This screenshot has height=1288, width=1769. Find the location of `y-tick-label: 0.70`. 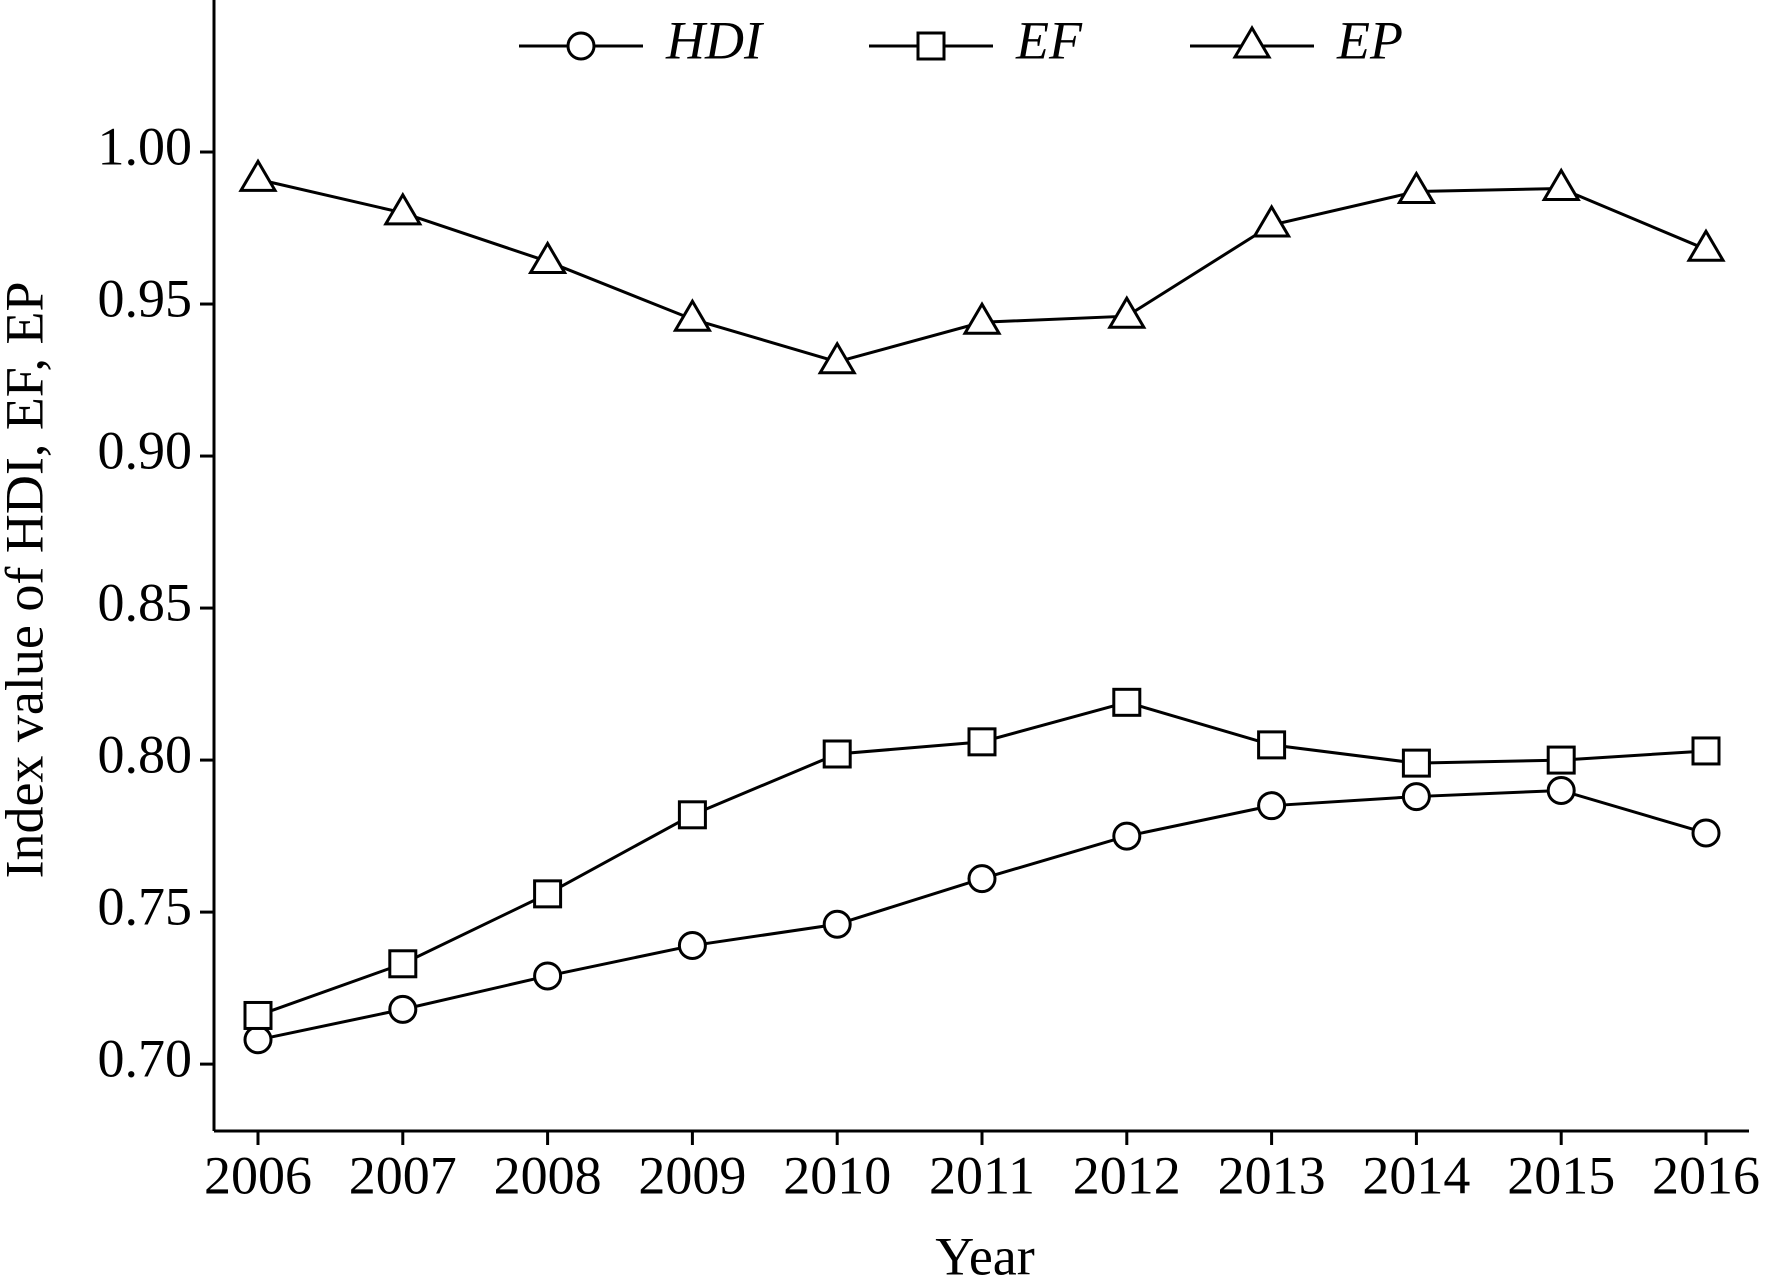

y-tick-label: 0.70 is located at coordinates (145, 1059).